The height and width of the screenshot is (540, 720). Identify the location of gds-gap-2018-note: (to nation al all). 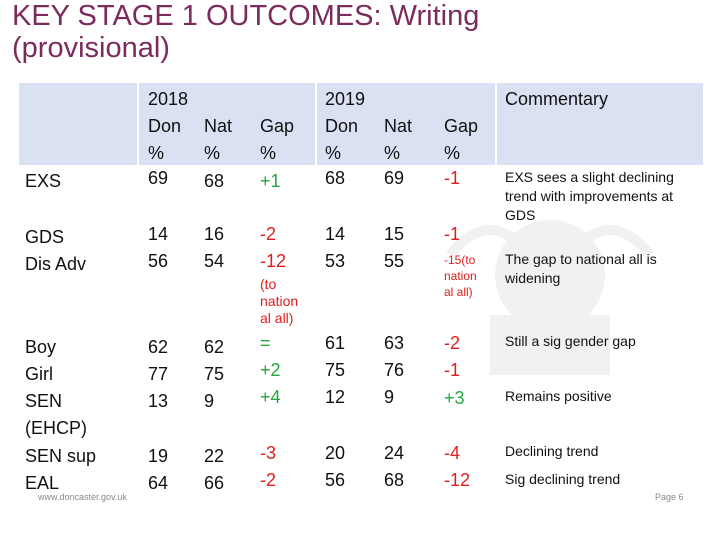
(279, 301).